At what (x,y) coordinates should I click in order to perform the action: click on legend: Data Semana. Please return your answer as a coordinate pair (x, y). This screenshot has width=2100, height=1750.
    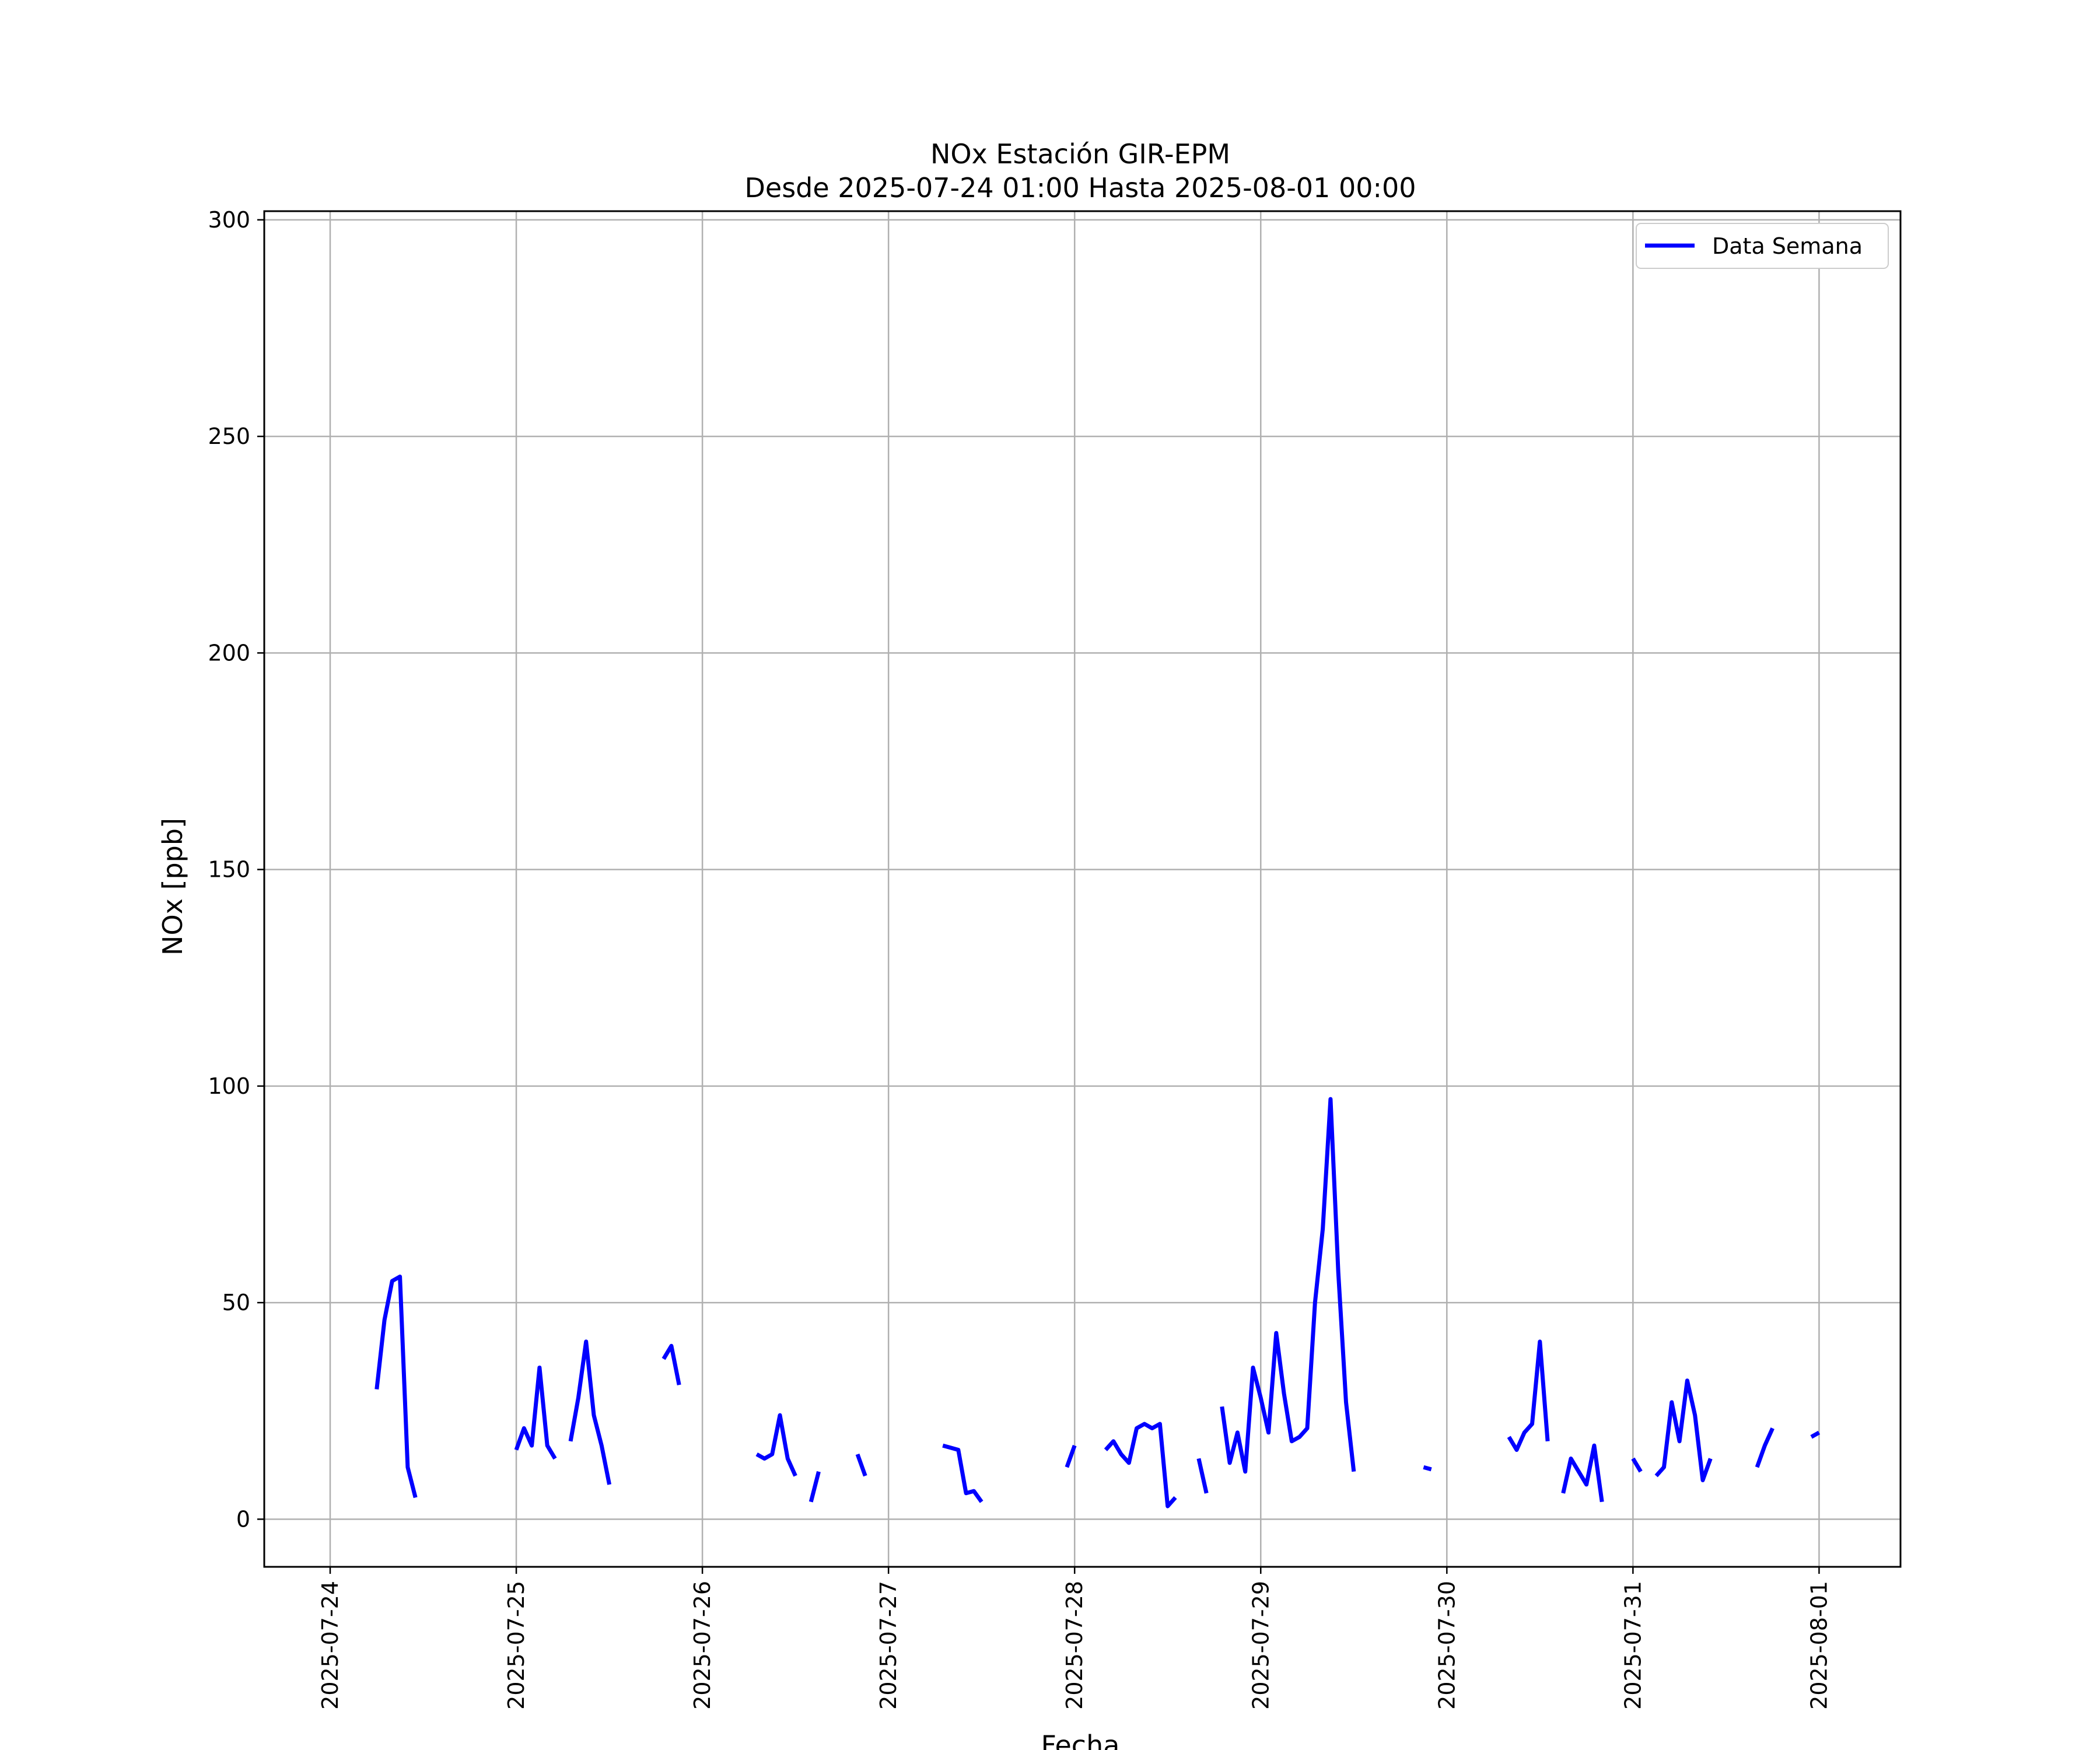
    Looking at the image, I should click on (1762, 246).